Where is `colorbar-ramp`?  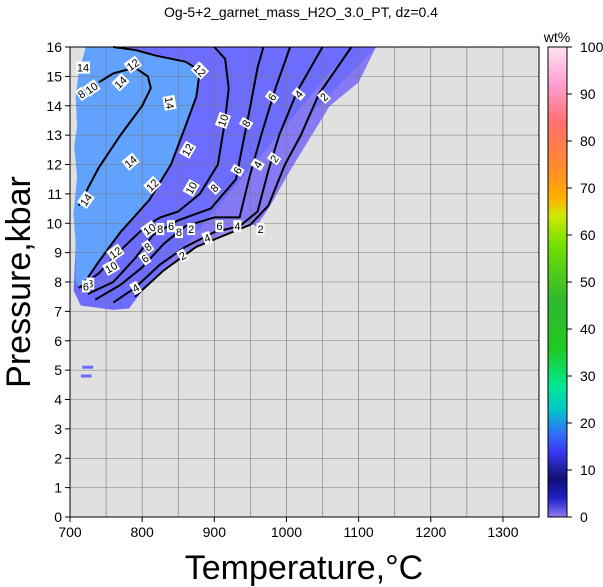 colorbar-ramp is located at coordinates (557, 282).